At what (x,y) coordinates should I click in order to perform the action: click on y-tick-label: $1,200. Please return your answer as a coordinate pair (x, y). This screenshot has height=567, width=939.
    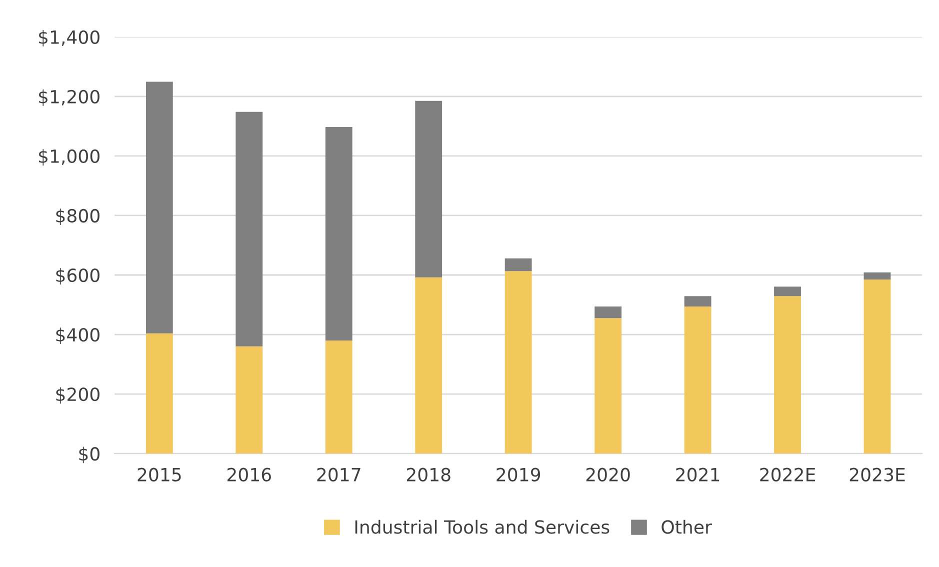
    Looking at the image, I should click on (69, 98).